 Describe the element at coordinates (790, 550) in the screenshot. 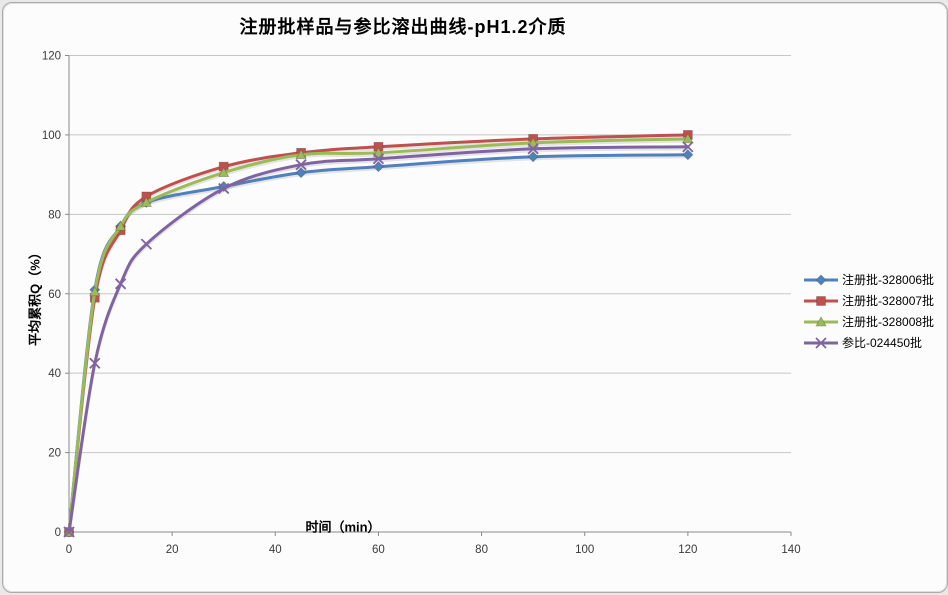

I see `x-tick-label: 140` at that location.